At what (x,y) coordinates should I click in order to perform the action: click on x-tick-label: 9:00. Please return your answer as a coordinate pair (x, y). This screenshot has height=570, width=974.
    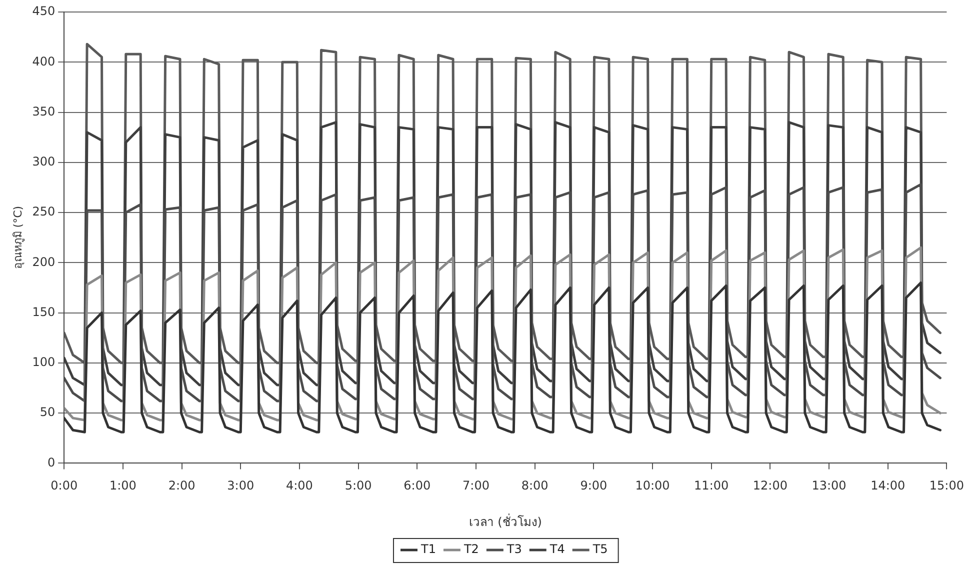
    Looking at the image, I should click on (594, 485).